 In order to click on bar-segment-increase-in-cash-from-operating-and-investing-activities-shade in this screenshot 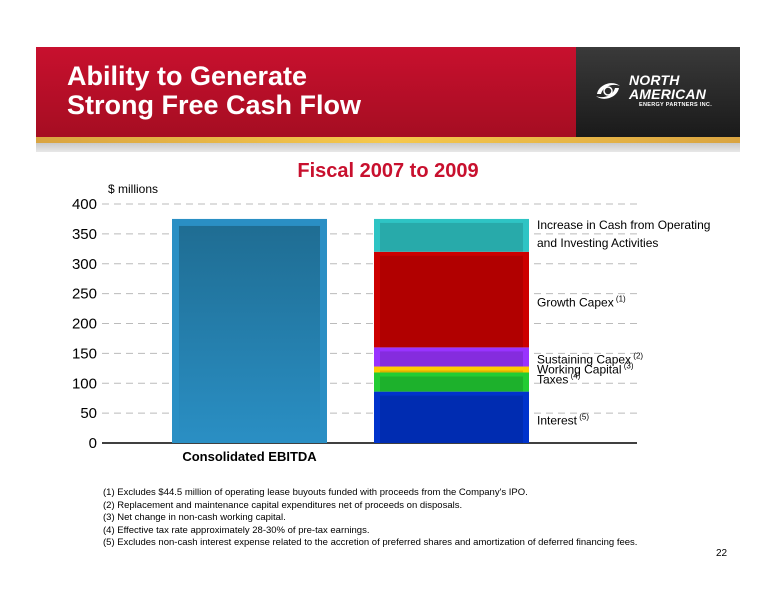, I will do `click(451, 237)`.